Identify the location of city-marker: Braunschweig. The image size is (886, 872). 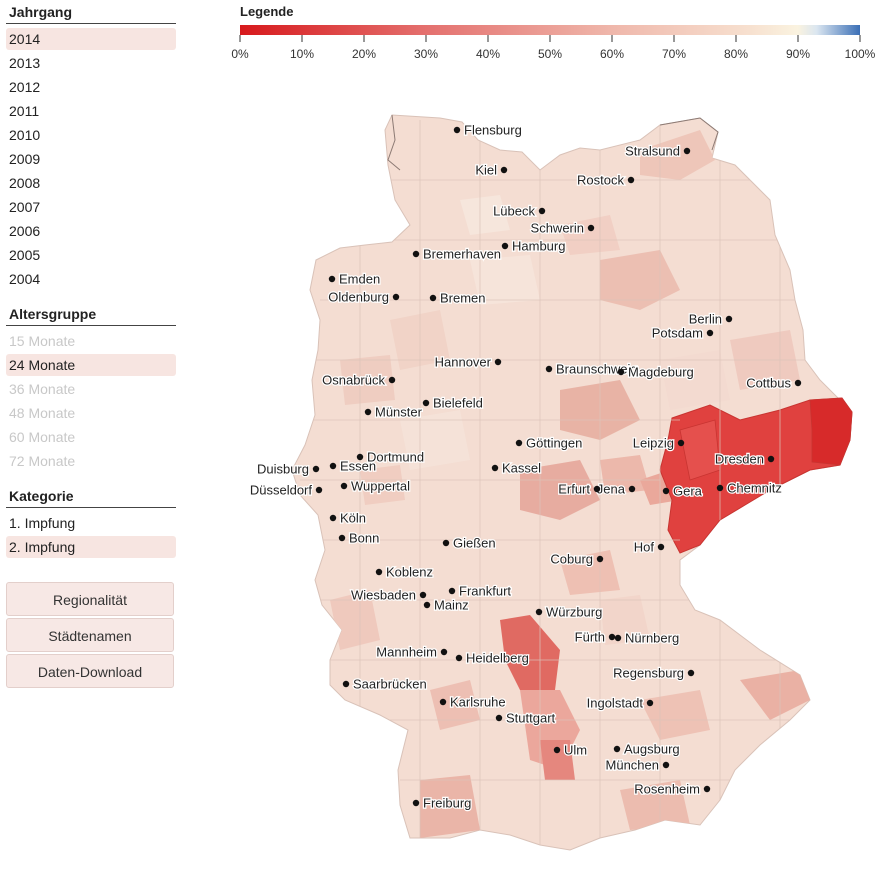
(592, 369).